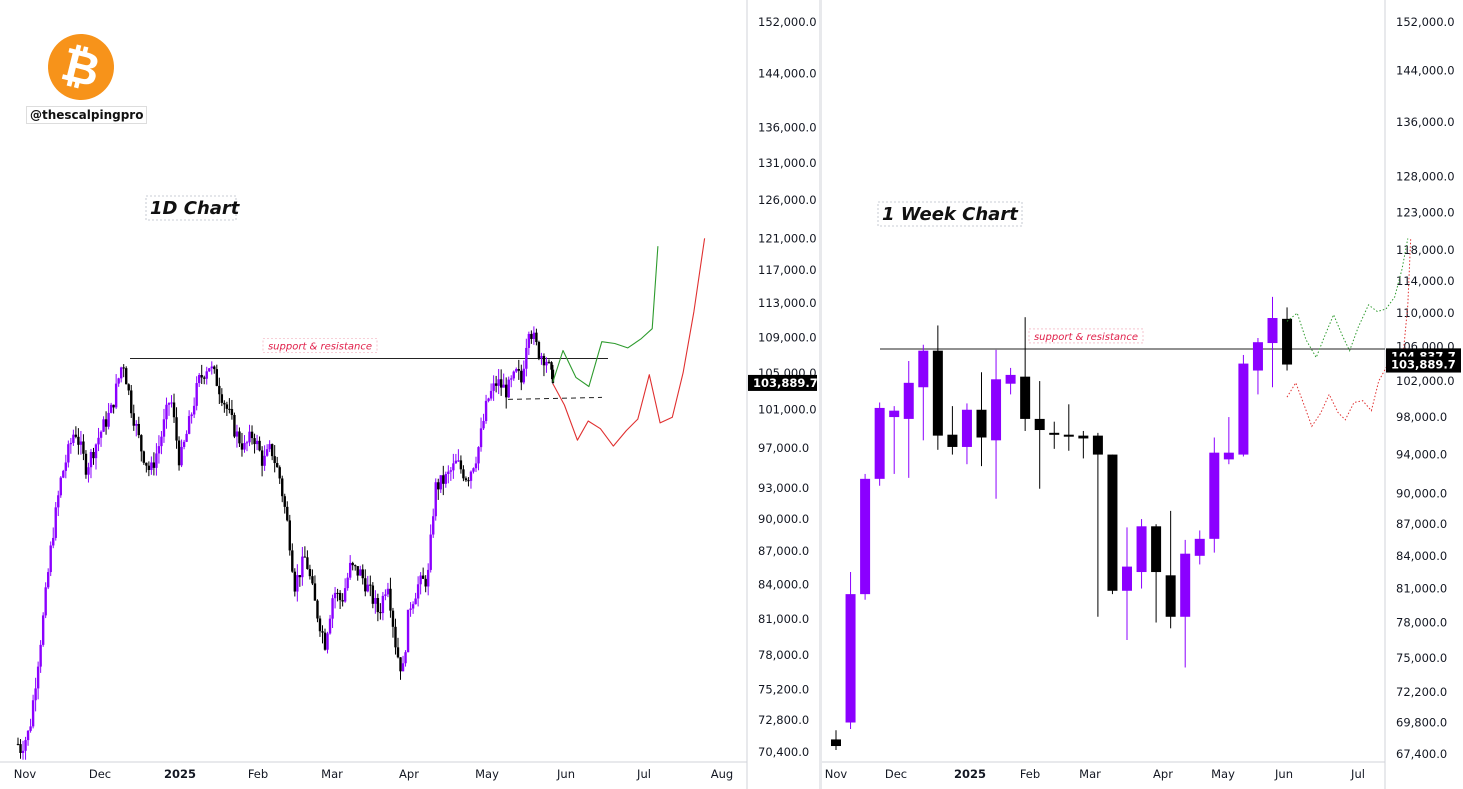  What do you see at coordinates (195, 208) in the screenshot?
I see `chart-title: 1D Chart` at bounding box center [195, 208].